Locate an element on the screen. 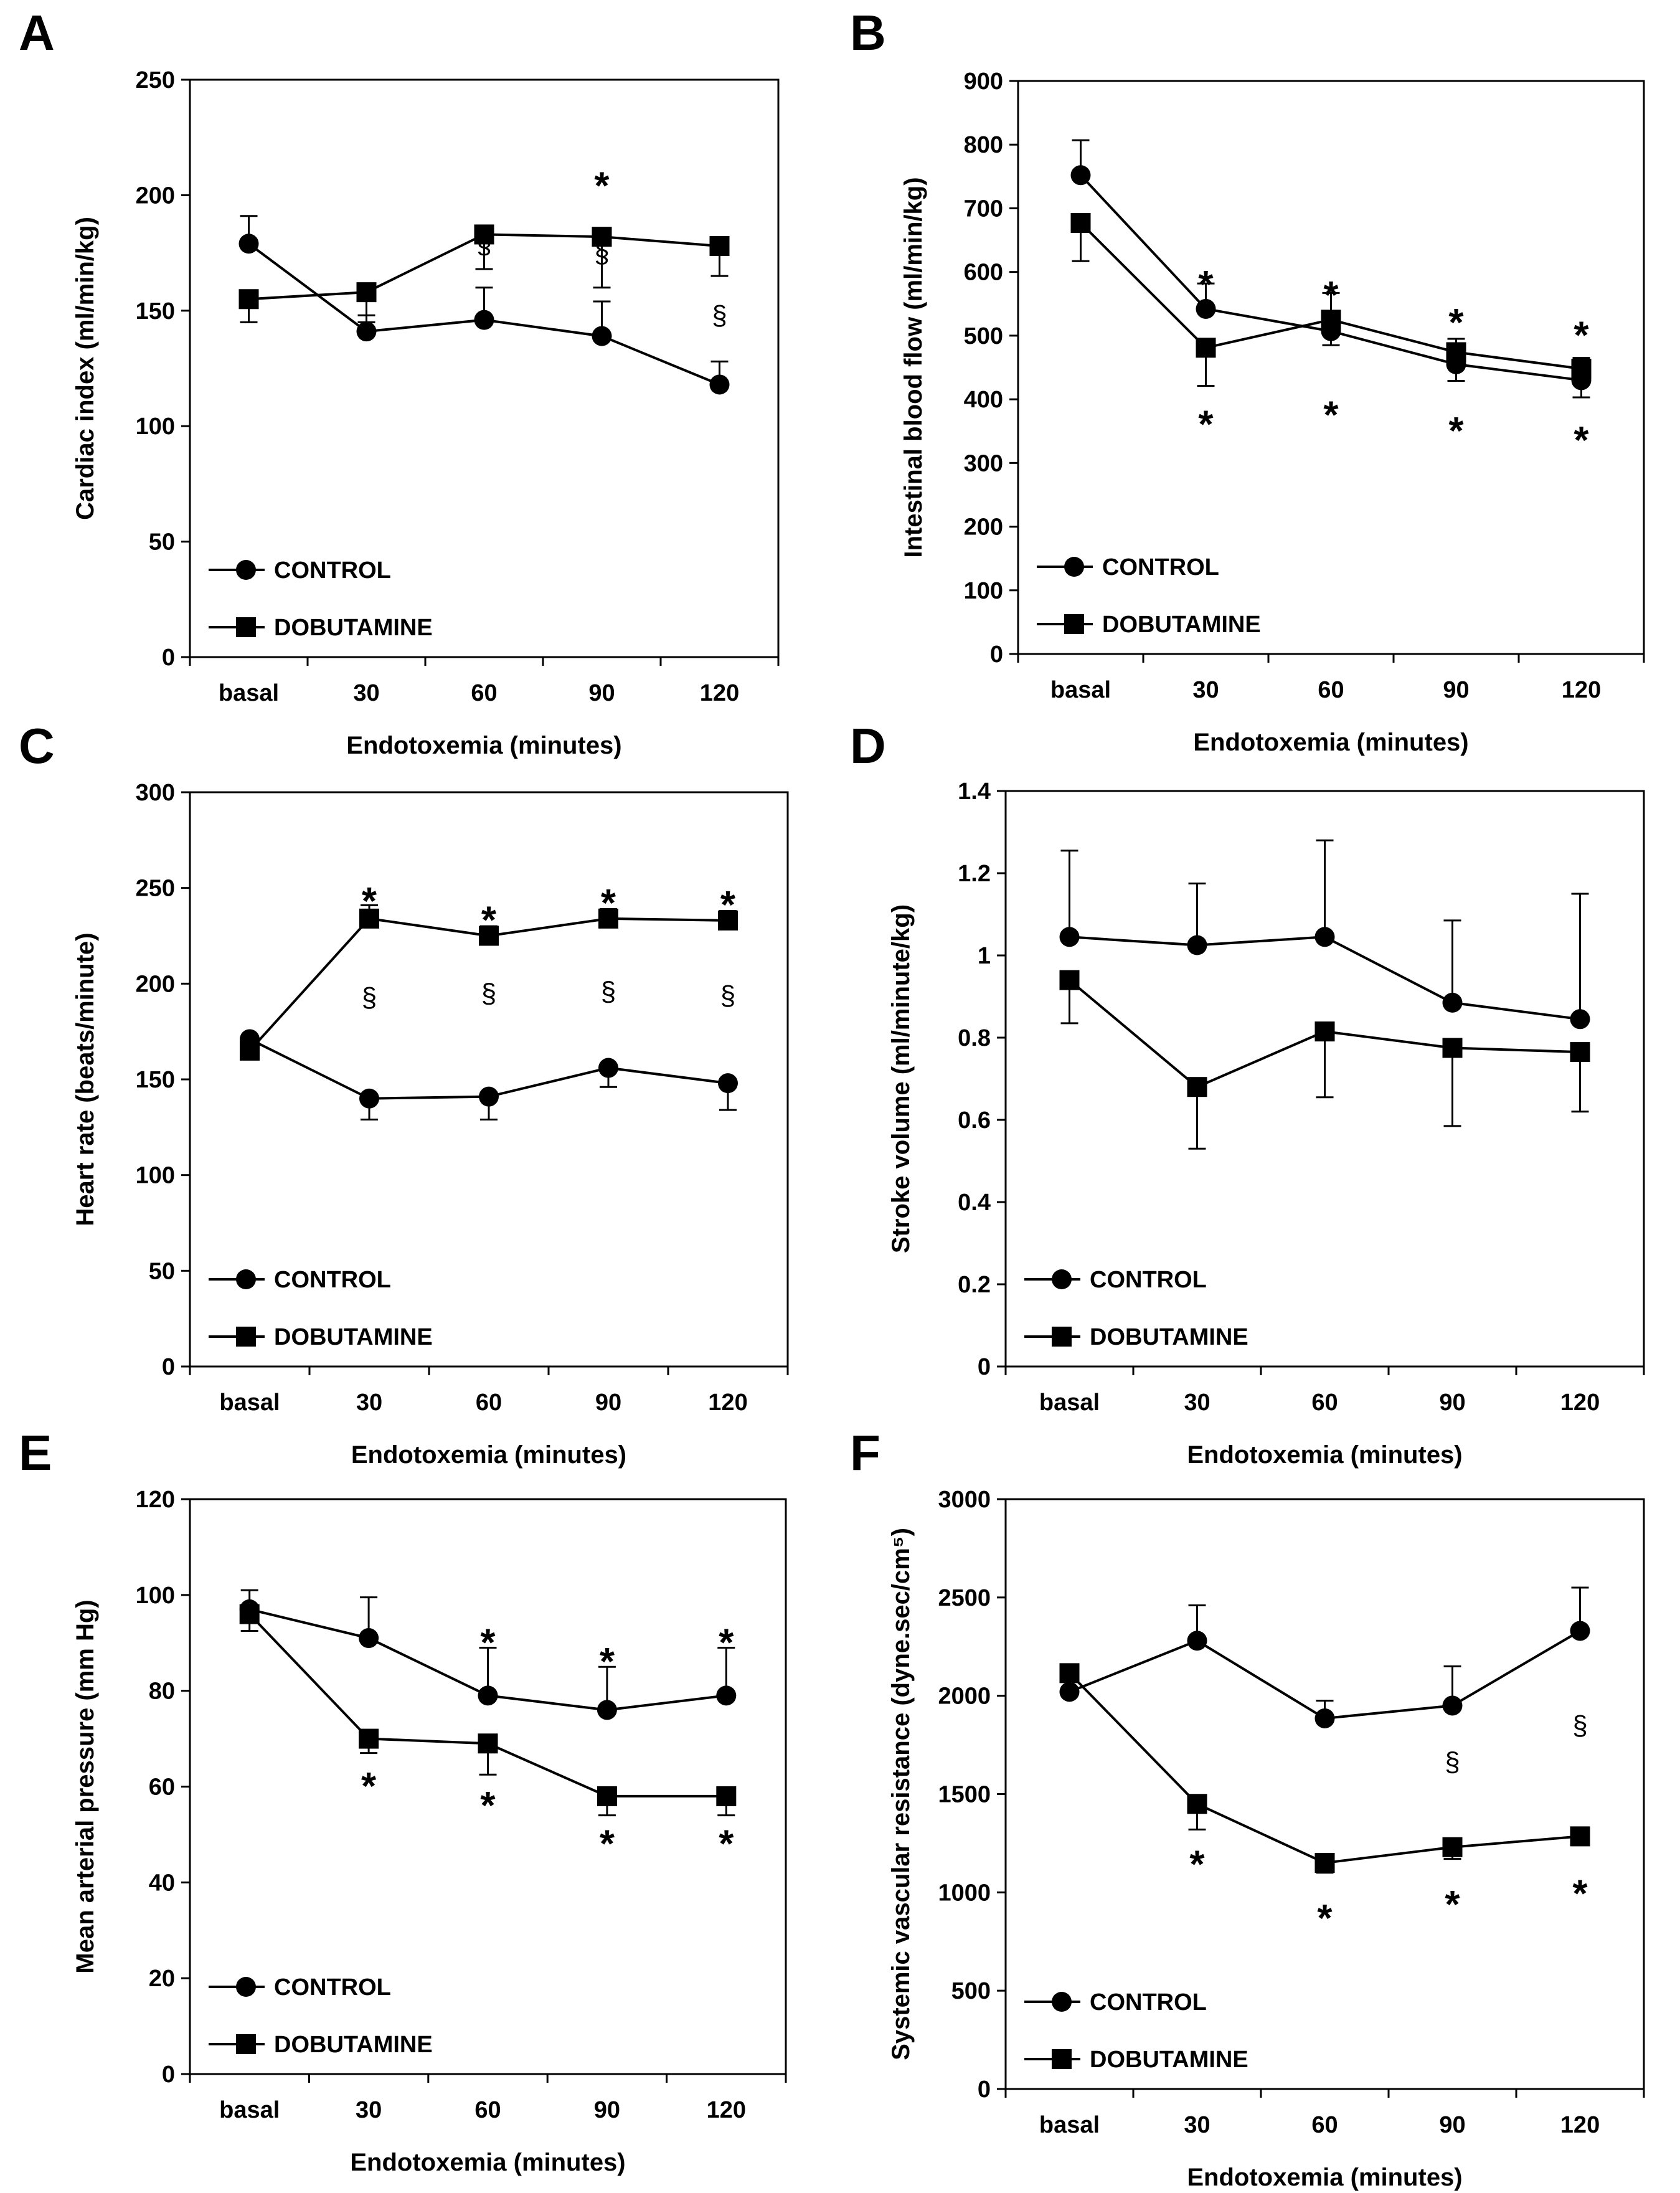  y-tick-label: 2000 is located at coordinates (965, 1697).